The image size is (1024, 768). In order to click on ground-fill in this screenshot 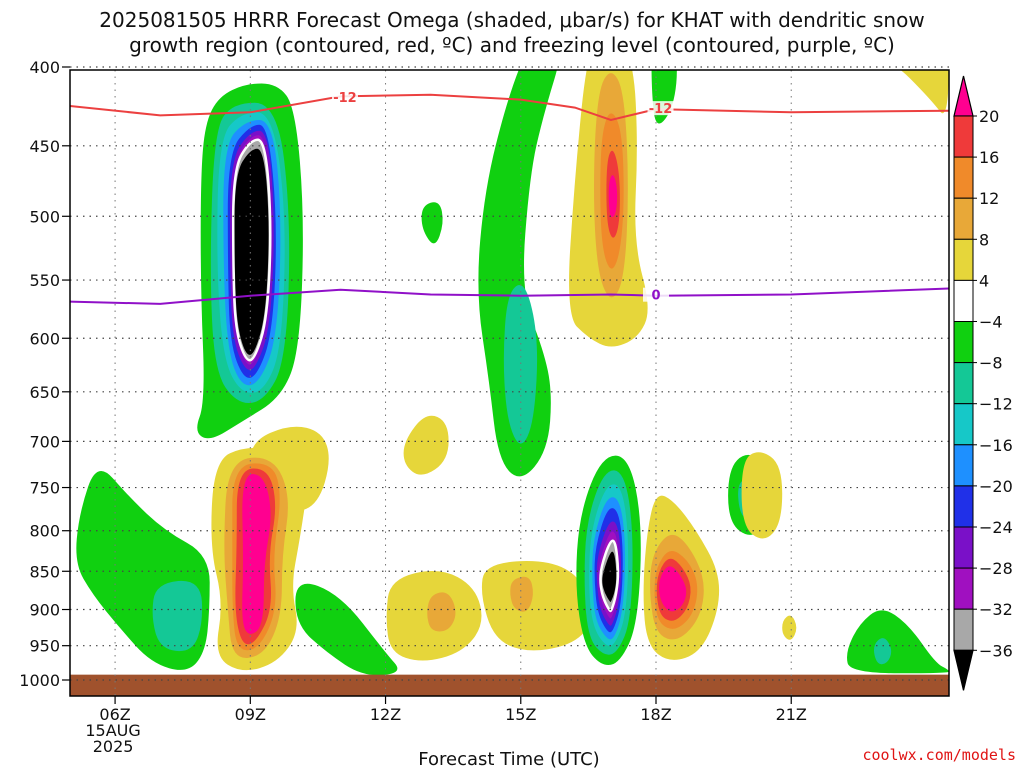, I will do `click(509, 685)`.